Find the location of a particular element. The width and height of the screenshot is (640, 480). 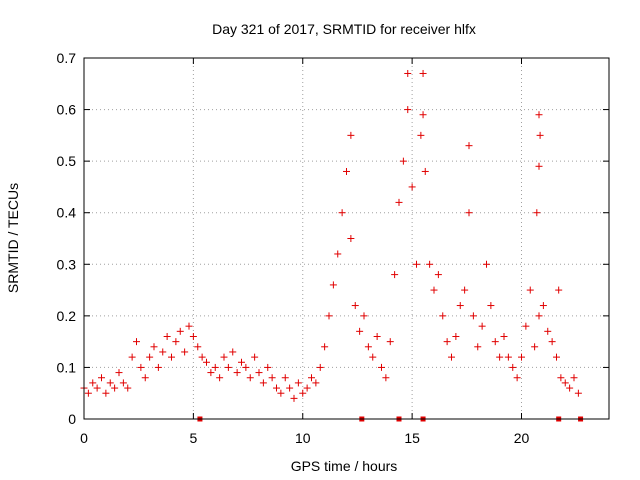

y-tick-labels: 0 0.1 0.2 0.3 0.4 0.5 0.6 0.7 is located at coordinates (67, 238).